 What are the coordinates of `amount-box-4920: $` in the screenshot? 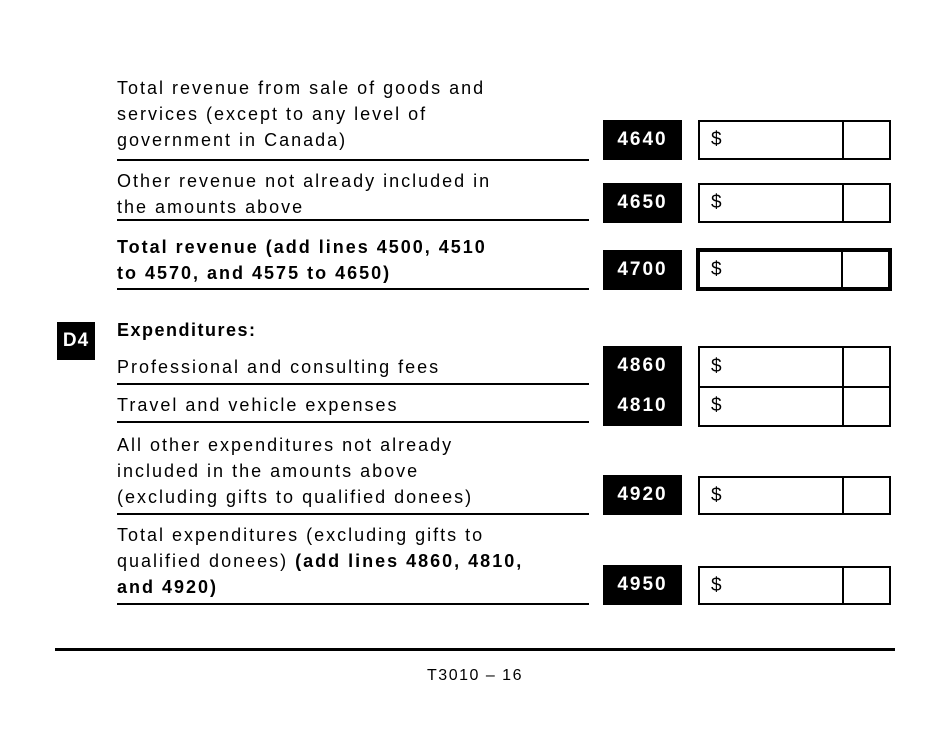 It's located at (794, 495).